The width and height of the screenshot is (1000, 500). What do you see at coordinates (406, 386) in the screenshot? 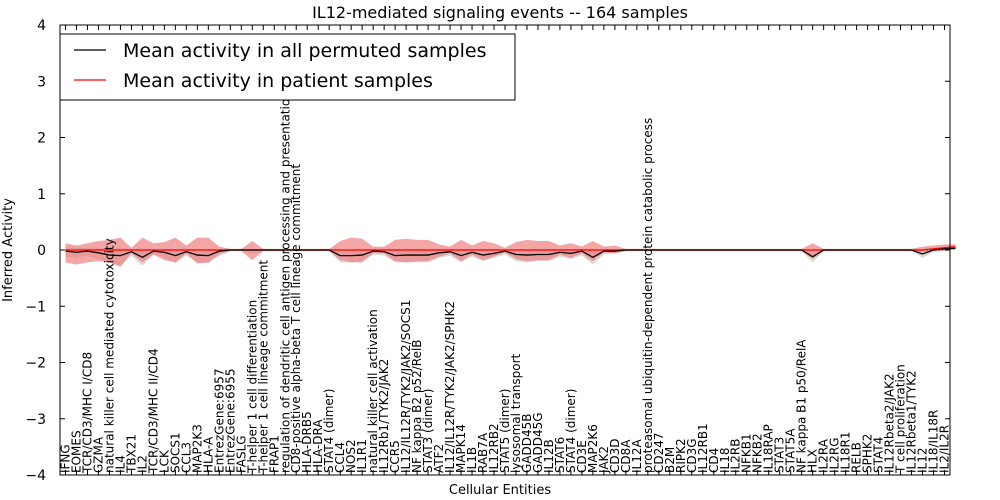
I see `x-tick-label: IL12/IL12R/TYK2/JAK2/SOCS1` at bounding box center [406, 386].